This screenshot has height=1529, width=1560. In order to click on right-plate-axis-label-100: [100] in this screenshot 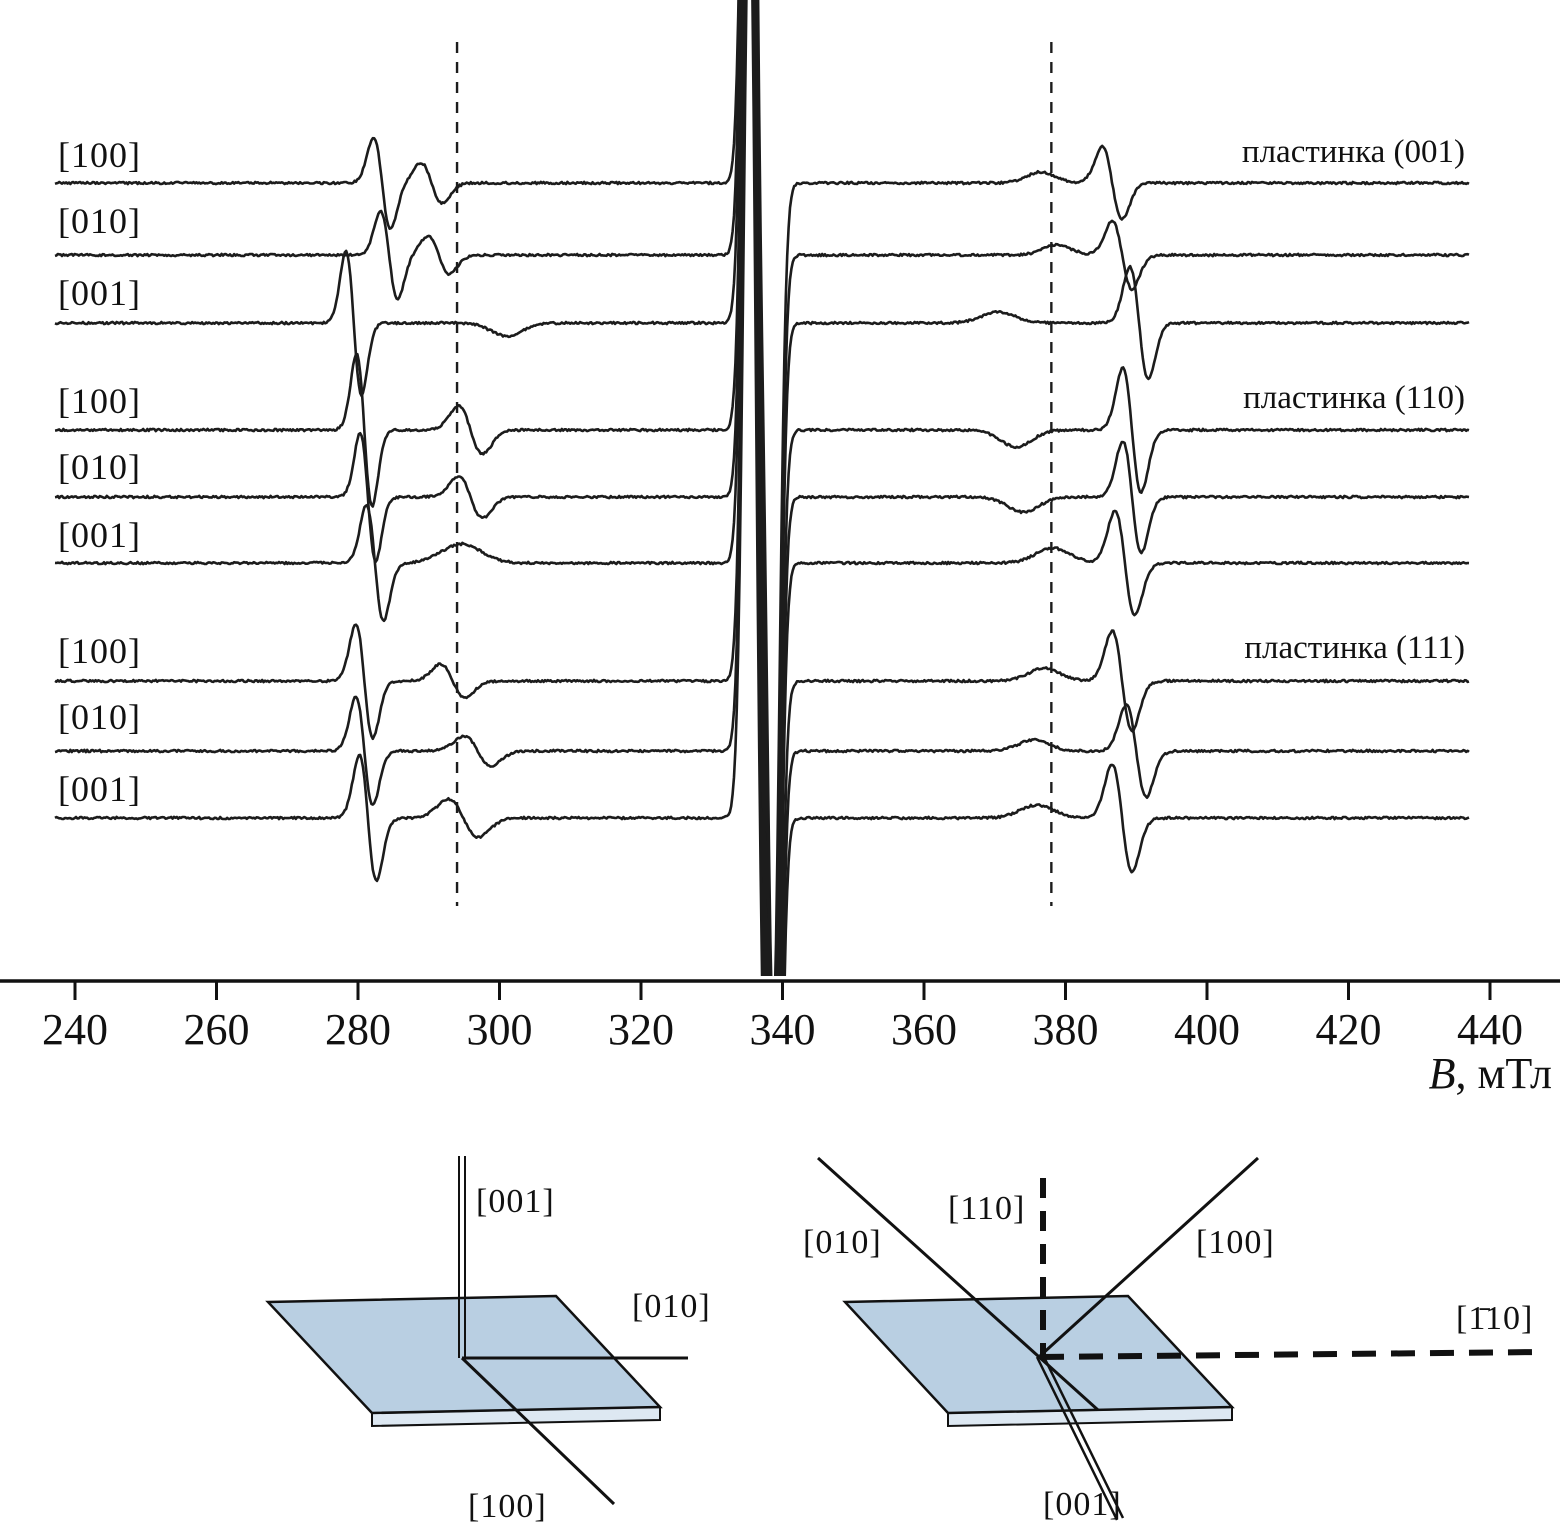, I will do `click(1235, 1242)`.